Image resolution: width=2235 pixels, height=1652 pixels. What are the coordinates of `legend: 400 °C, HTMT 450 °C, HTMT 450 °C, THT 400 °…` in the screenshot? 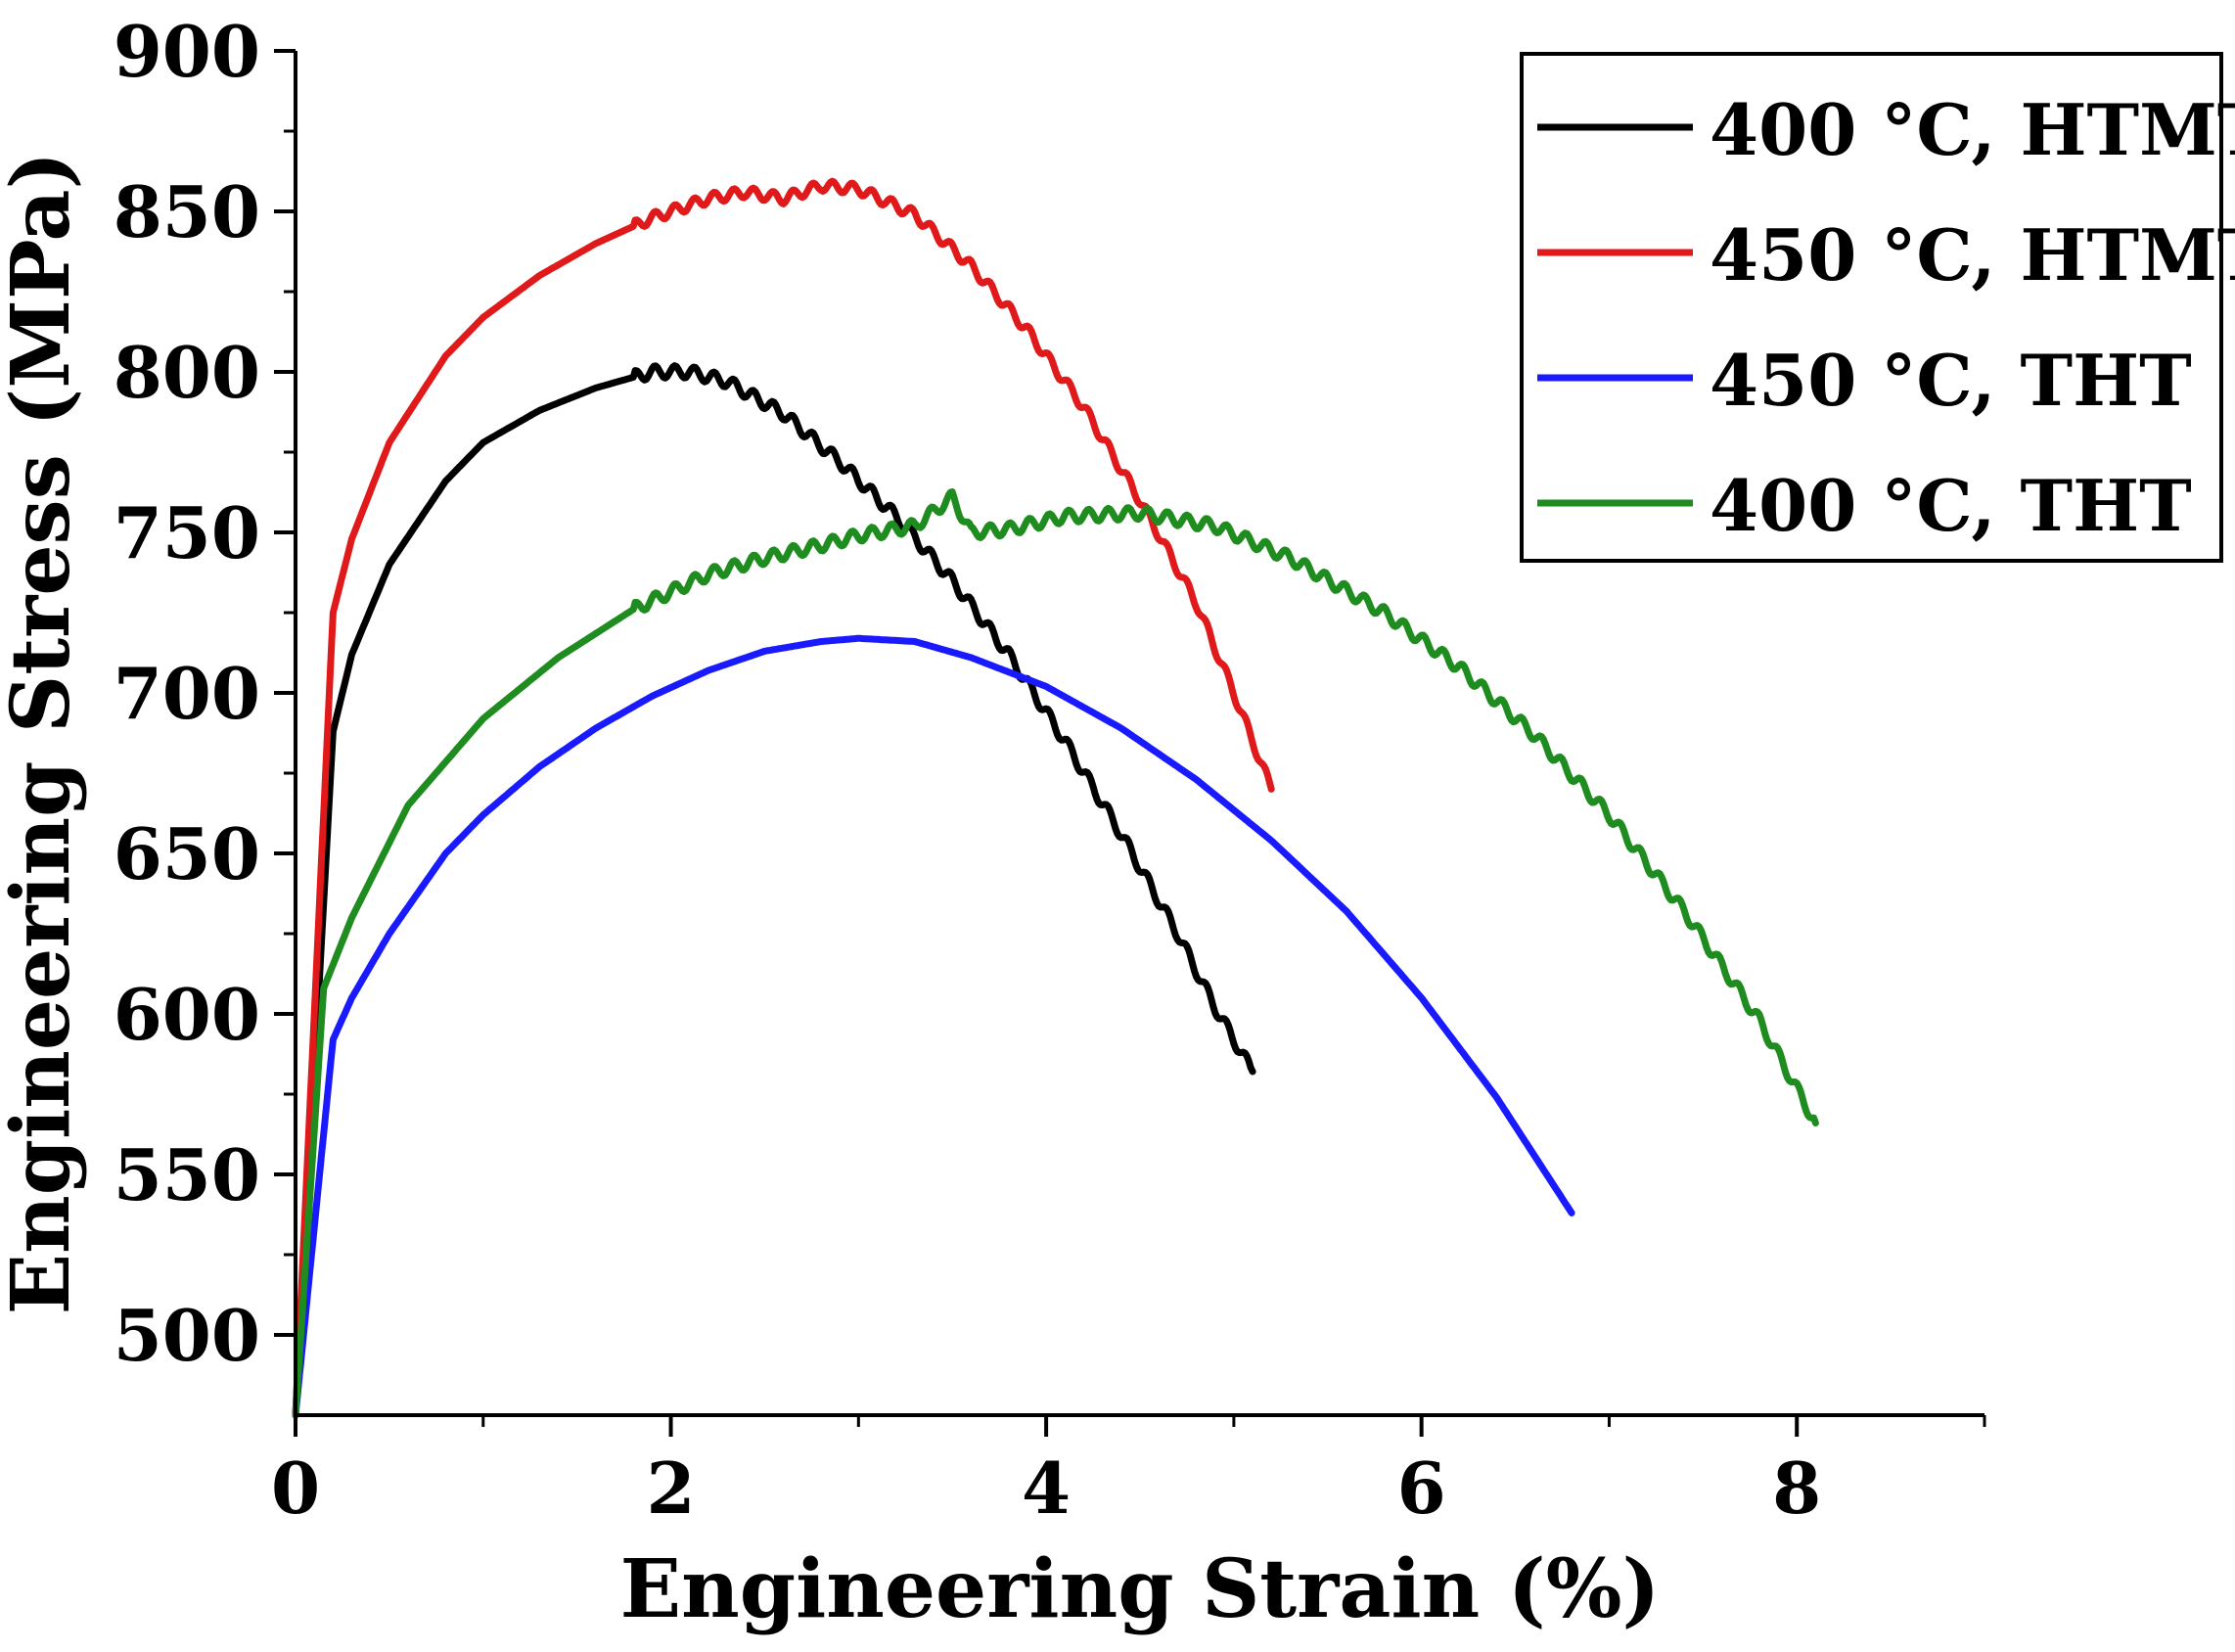 It's located at (1877, 307).